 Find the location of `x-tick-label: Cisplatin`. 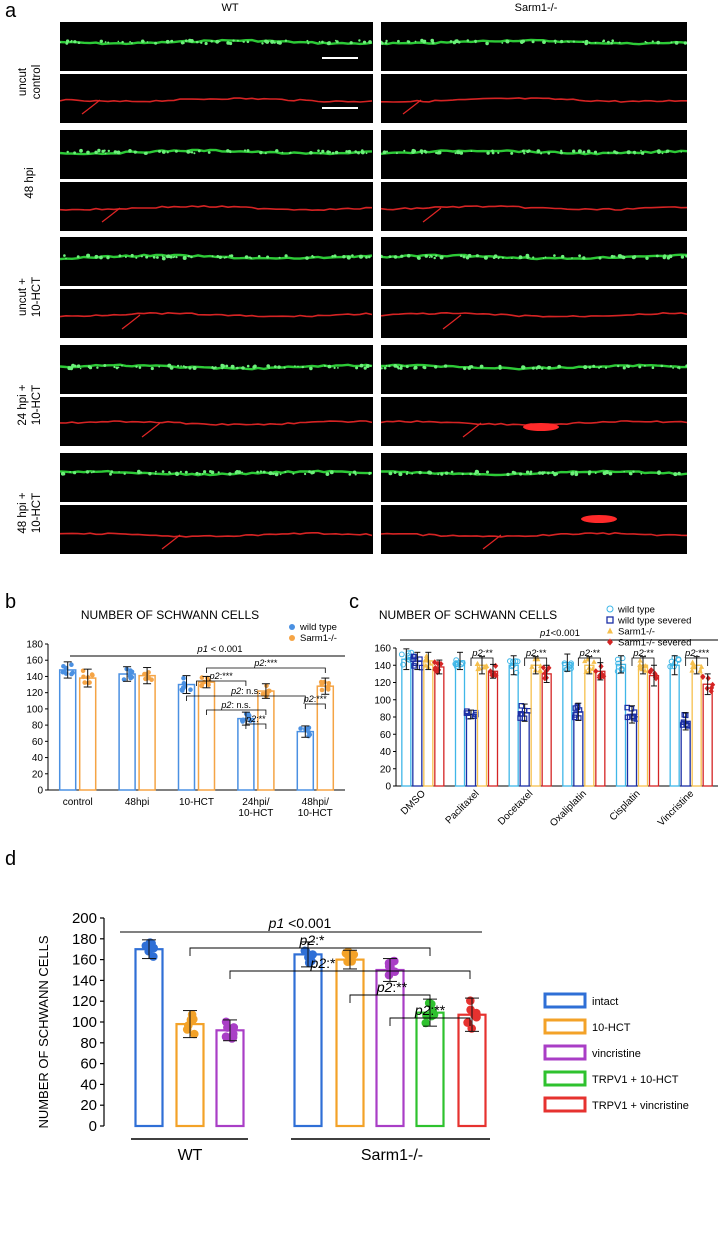

x-tick-label: Cisplatin is located at coordinates (625, 805).